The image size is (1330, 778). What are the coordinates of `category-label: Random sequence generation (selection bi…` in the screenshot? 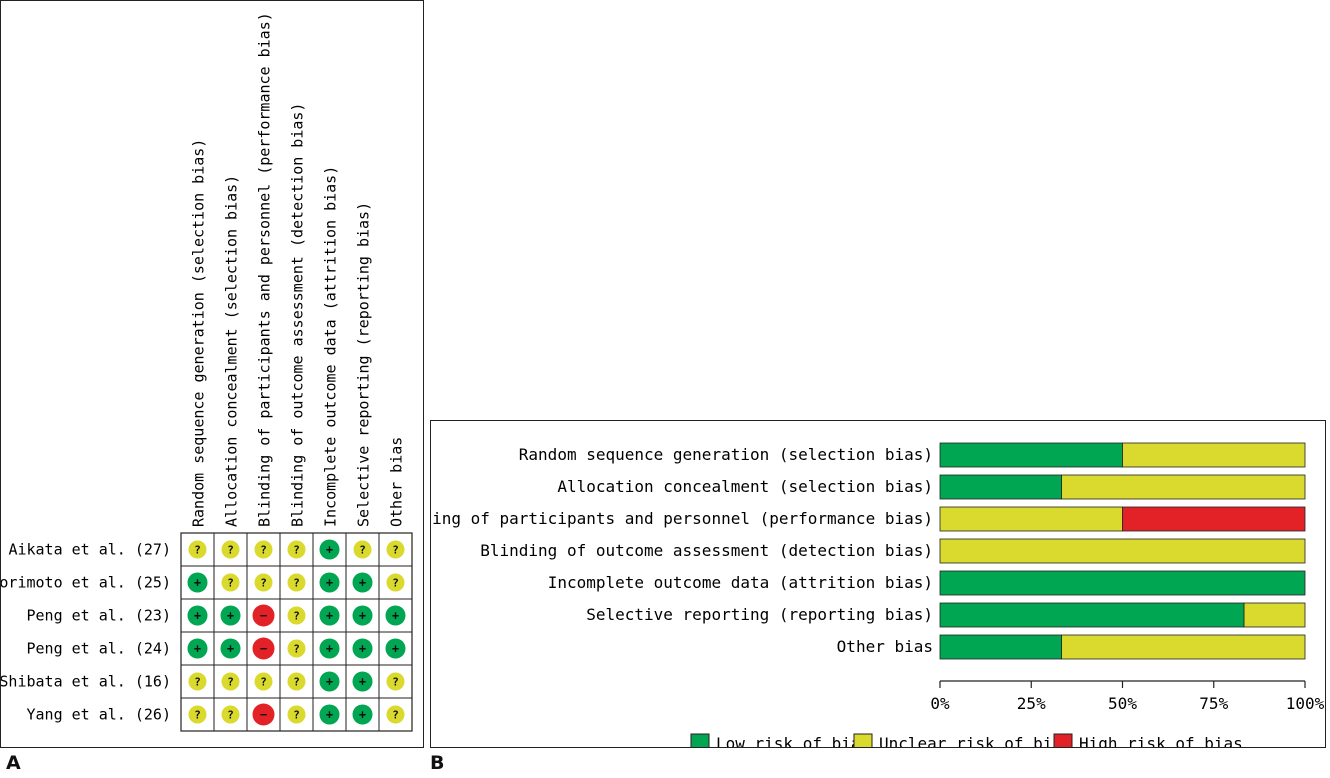 It's located at (726, 454).